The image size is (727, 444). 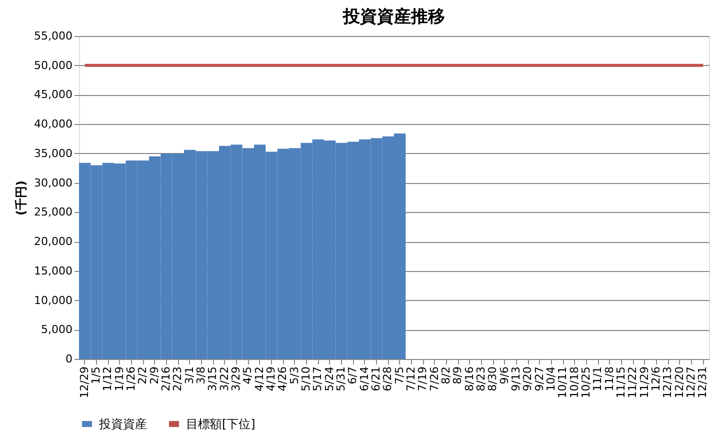 What do you see at coordinates (201, 375) in the screenshot?
I see `x-tick-label: 3/8` at bounding box center [201, 375].